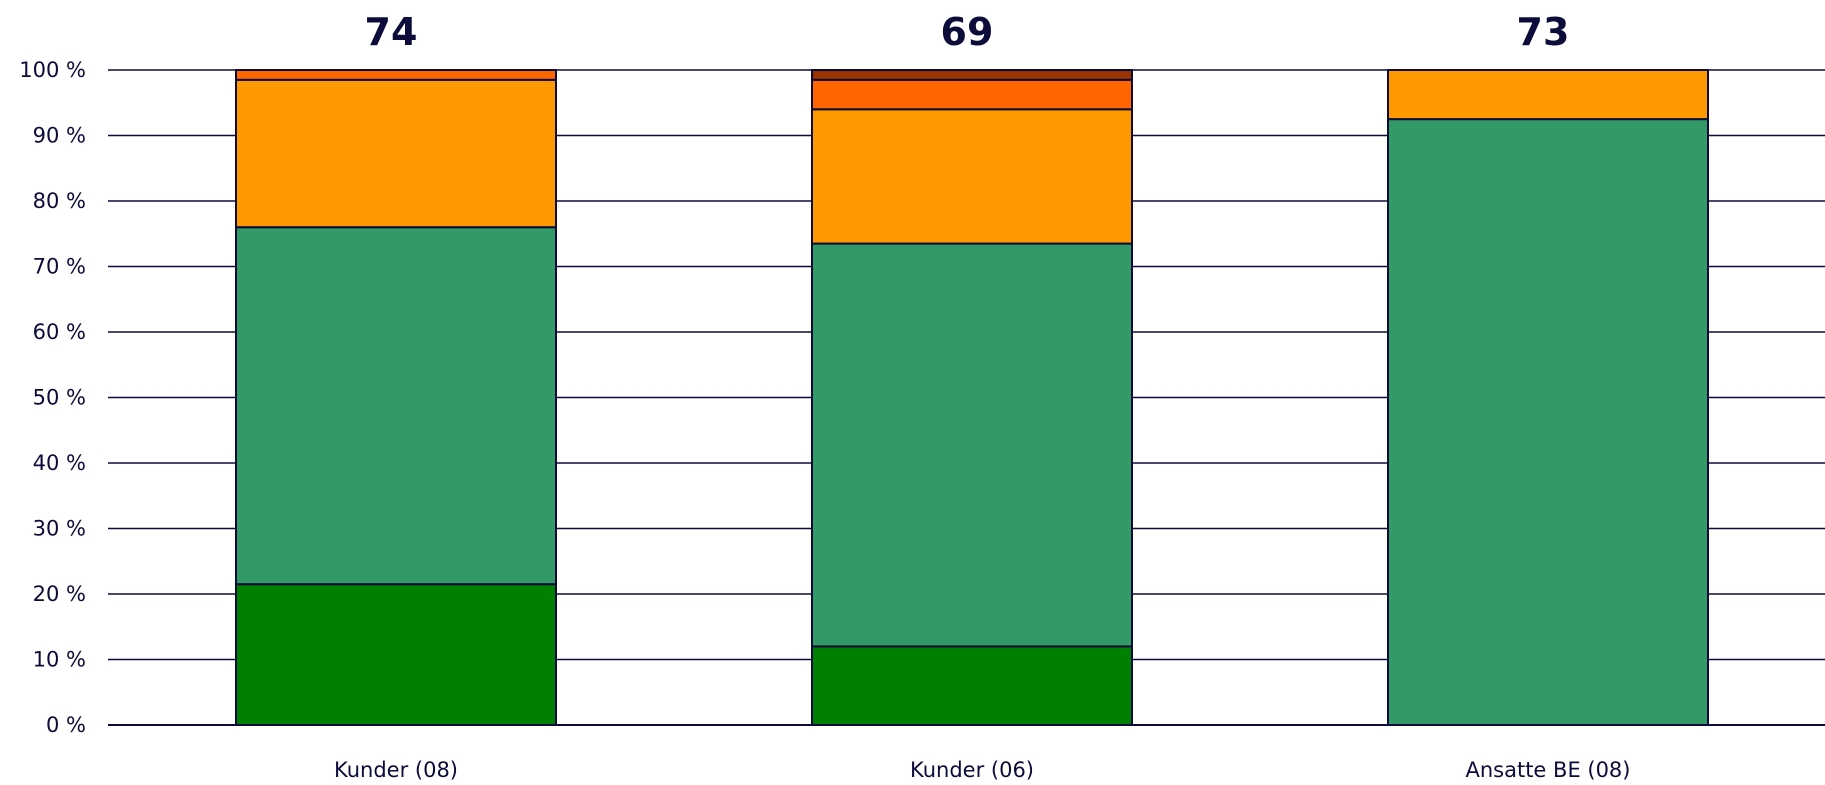 The image size is (1825, 785). Describe the element at coordinates (52, 70) in the screenshot. I see `y-tick-label: 100 %` at that location.